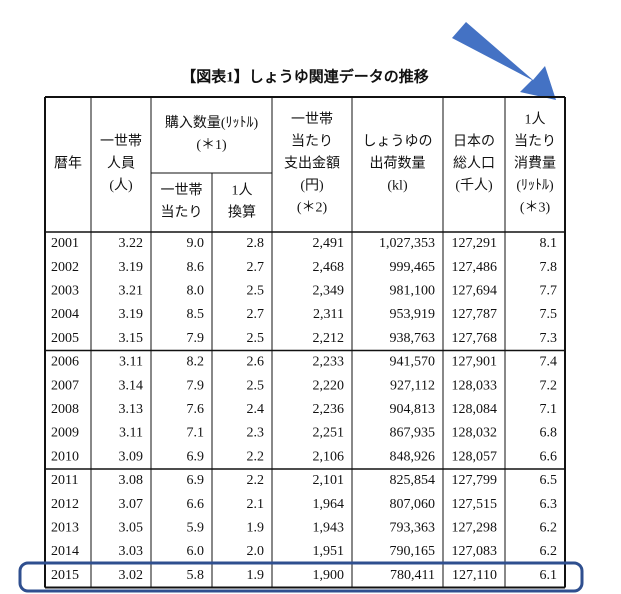 The width and height of the screenshot is (621, 594). What do you see at coordinates (196, 575) in the screenshot?
I see `cell: 5.8` at bounding box center [196, 575].